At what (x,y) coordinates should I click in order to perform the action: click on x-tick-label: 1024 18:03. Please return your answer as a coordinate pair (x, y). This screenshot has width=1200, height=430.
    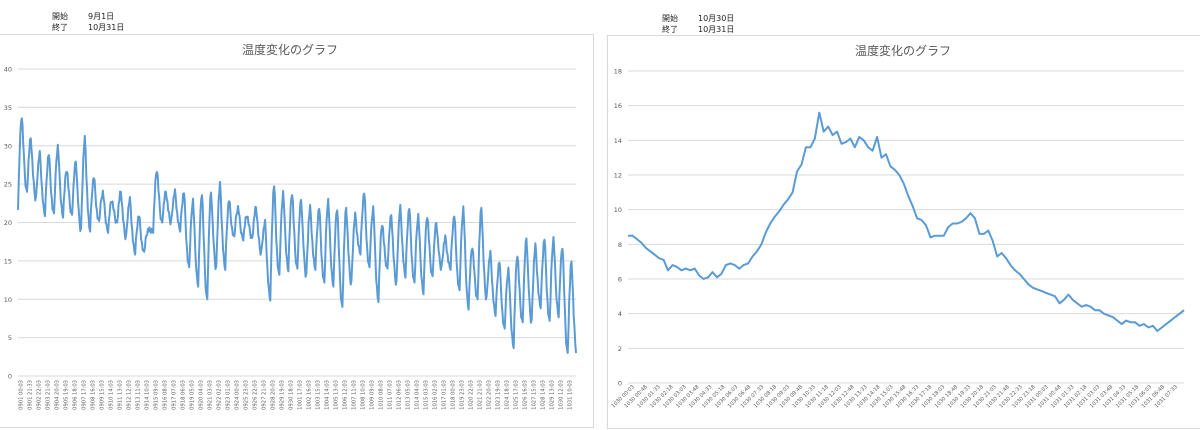
    Looking at the image, I should click on (508, 395).